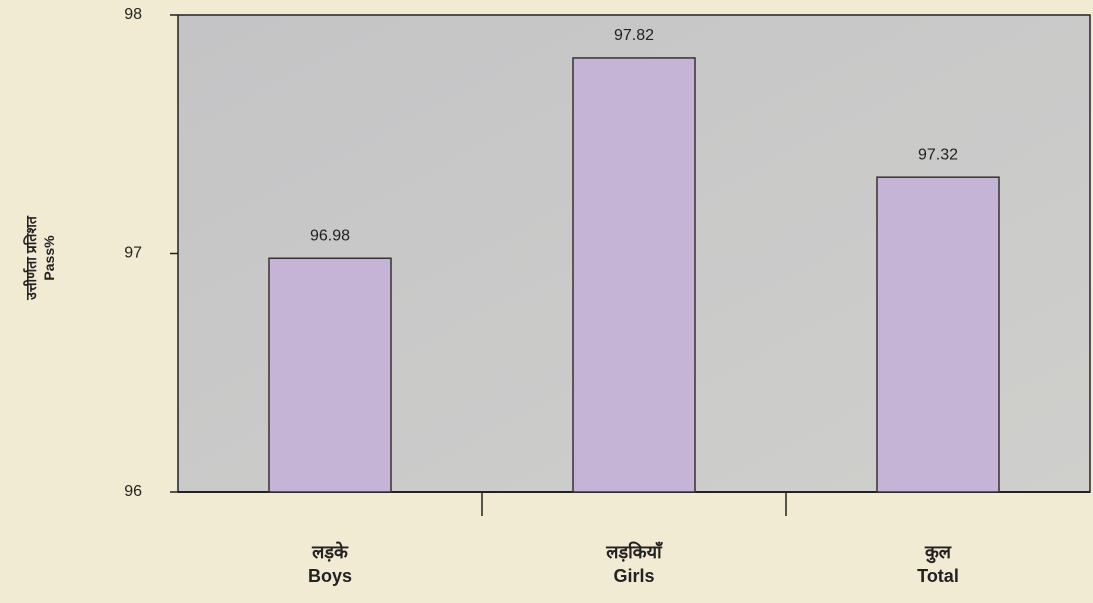 The height and width of the screenshot is (603, 1093). I want to click on value-label: 96.98, so click(330, 235).